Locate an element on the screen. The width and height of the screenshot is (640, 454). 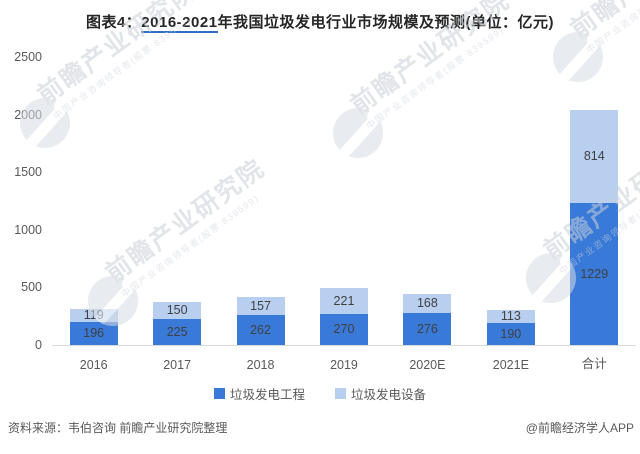
x-tick-label: 2020E is located at coordinates (427, 365).